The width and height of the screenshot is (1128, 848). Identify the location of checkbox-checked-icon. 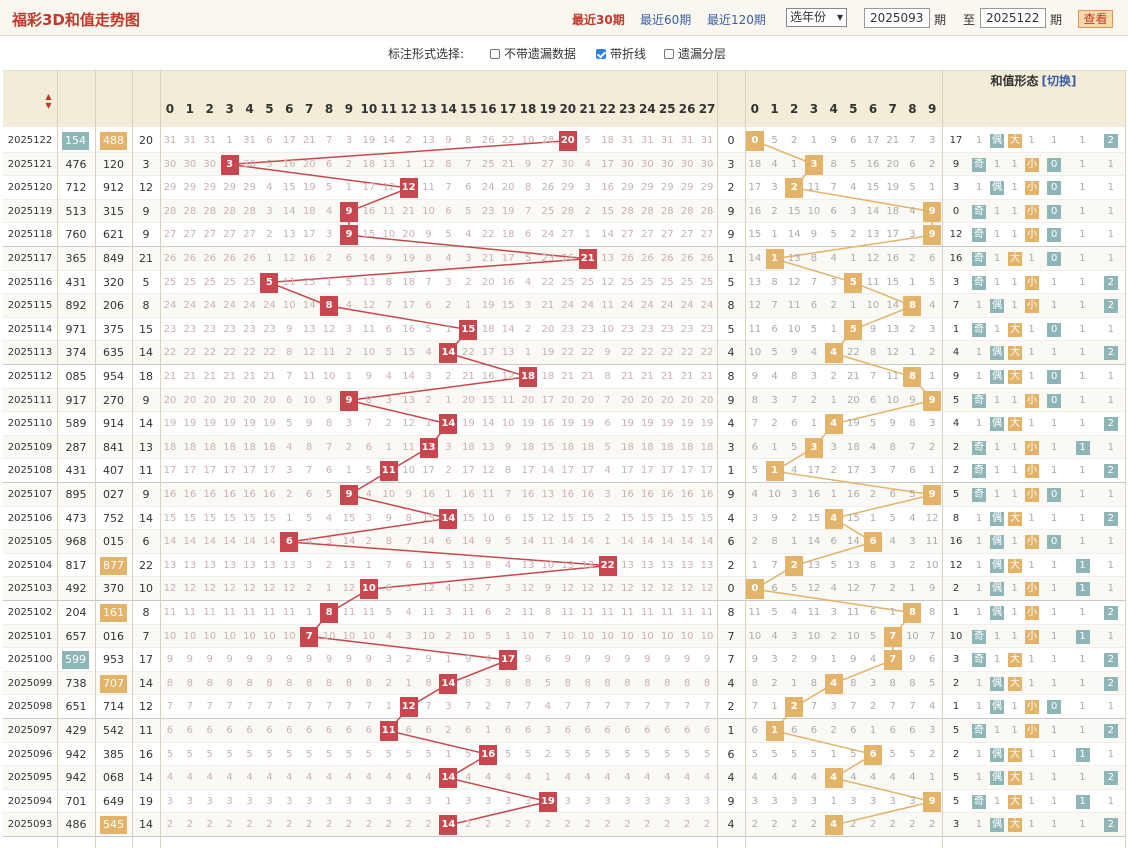
(601, 54).